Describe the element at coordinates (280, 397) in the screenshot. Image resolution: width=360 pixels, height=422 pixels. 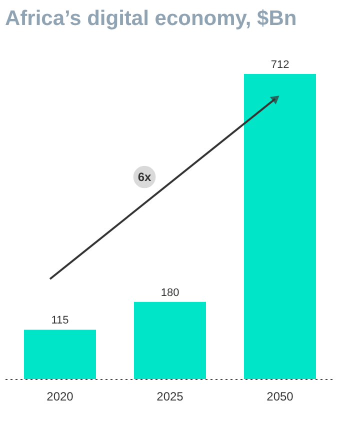
I see `x-tick-label: 2050` at that location.